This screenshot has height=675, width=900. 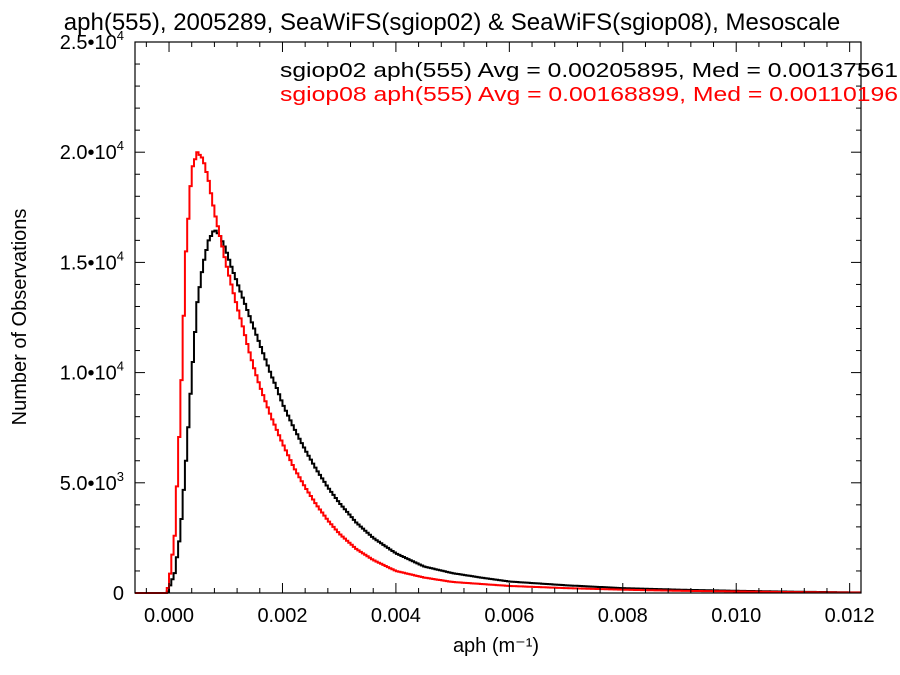 I want to click on y-tick-label: 1.0•104, so click(x=92, y=372).